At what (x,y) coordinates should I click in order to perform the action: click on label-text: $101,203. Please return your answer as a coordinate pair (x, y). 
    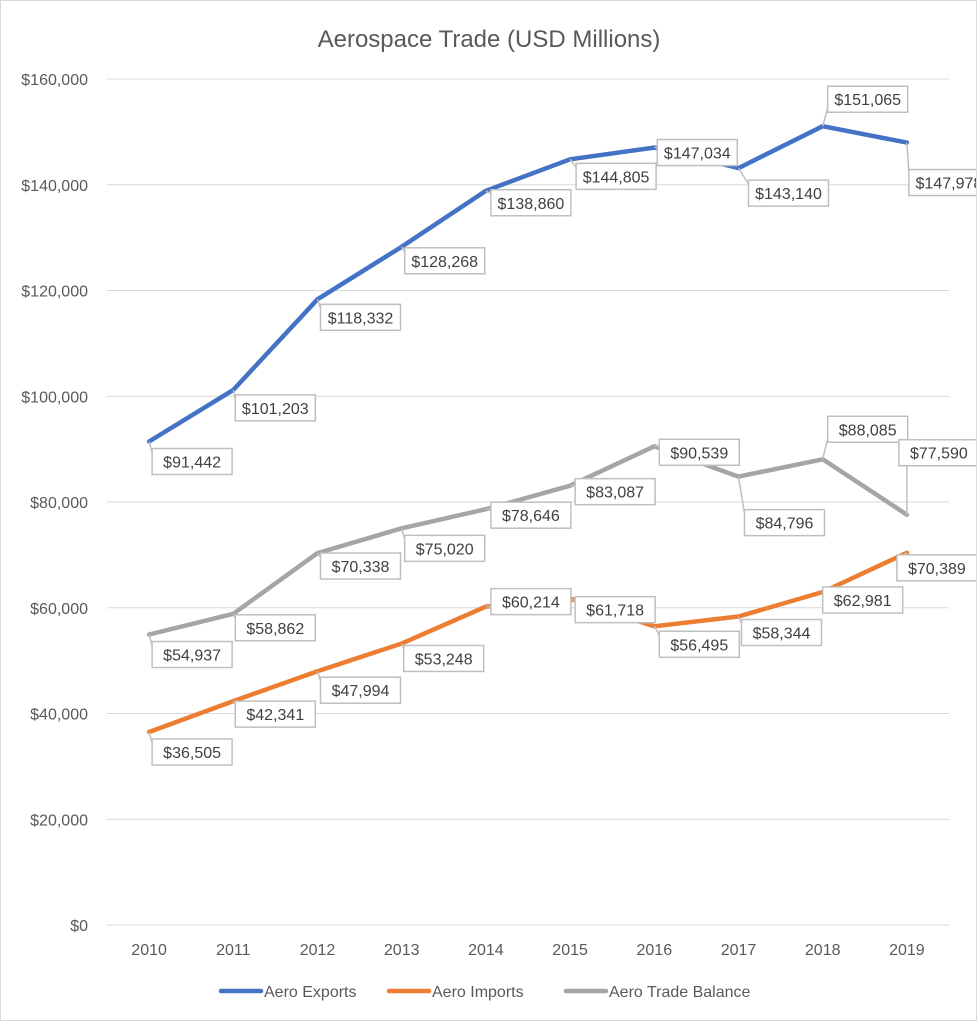
    Looking at the image, I should click on (275, 409).